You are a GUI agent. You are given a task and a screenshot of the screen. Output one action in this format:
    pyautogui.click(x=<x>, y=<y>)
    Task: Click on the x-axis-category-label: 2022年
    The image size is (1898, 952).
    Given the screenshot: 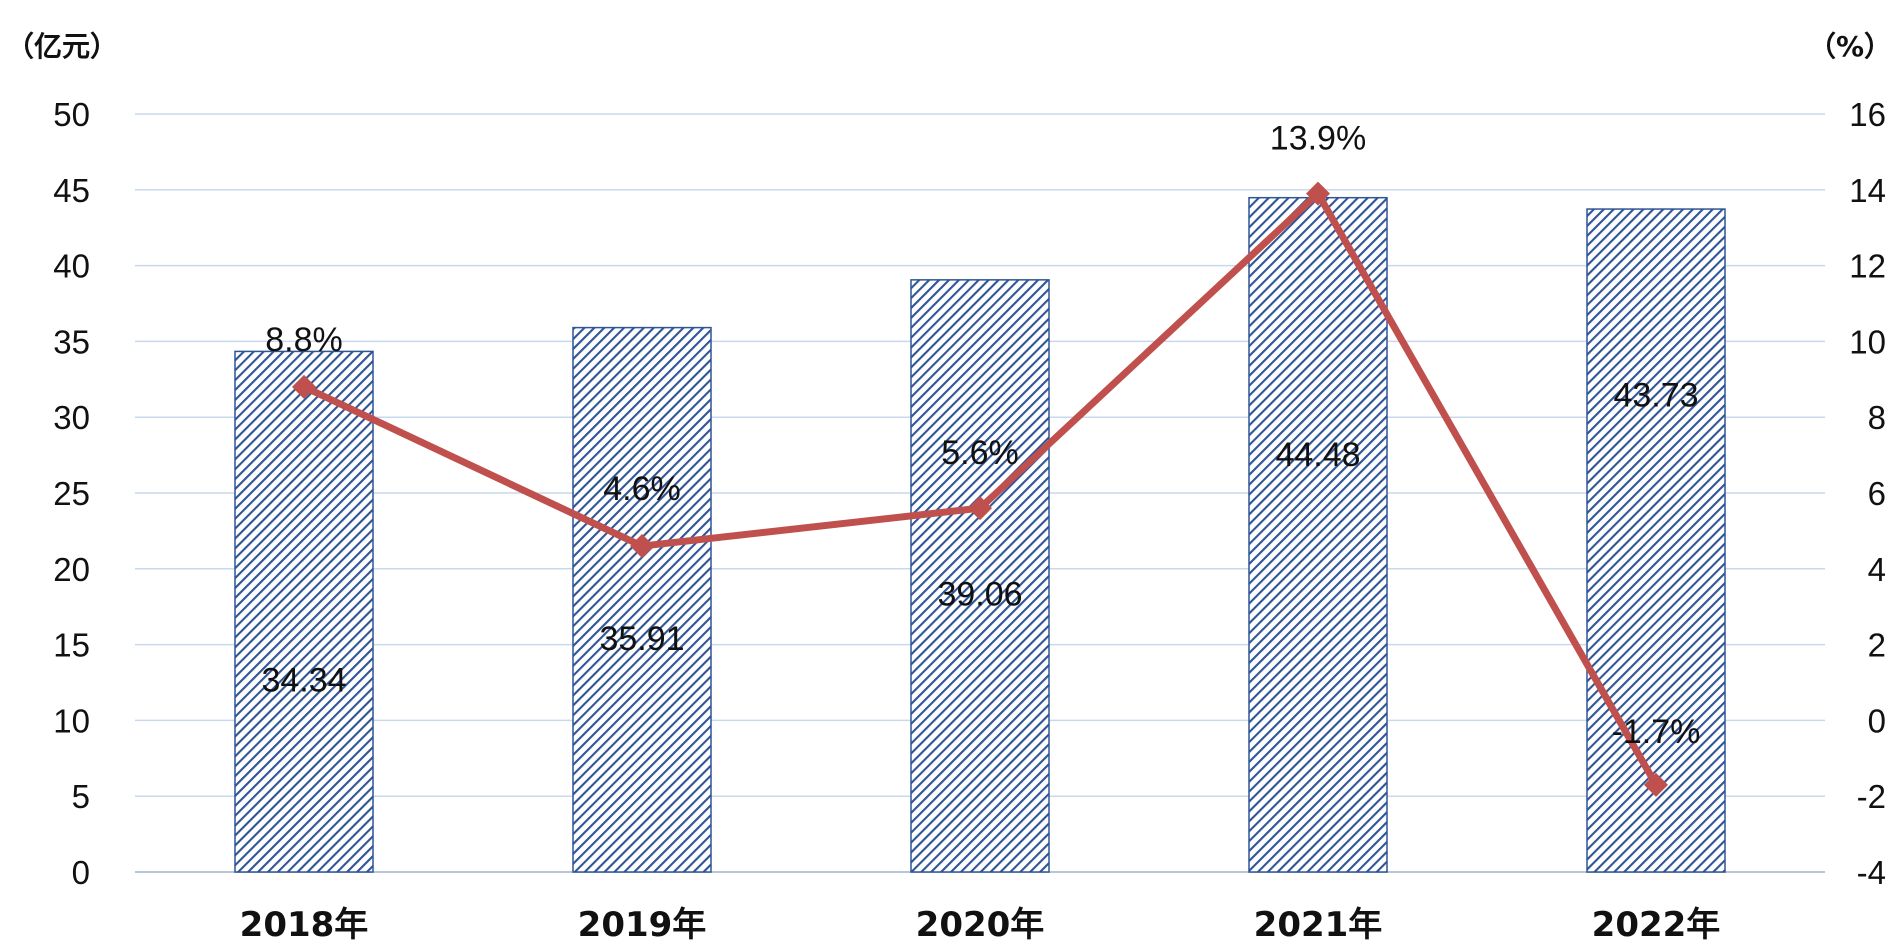 What is the action you would take?
    pyautogui.click(x=1656, y=925)
    